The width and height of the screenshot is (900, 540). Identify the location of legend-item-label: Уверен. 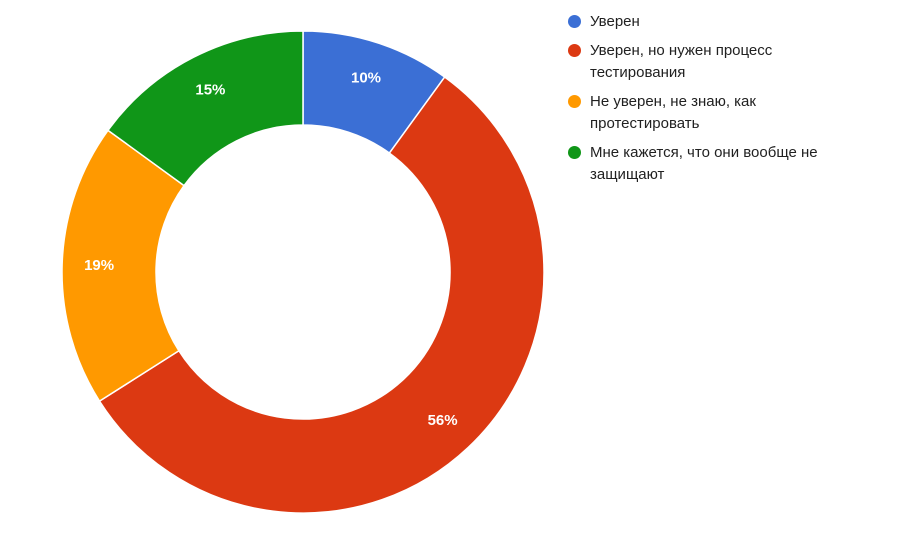
(615, 21).